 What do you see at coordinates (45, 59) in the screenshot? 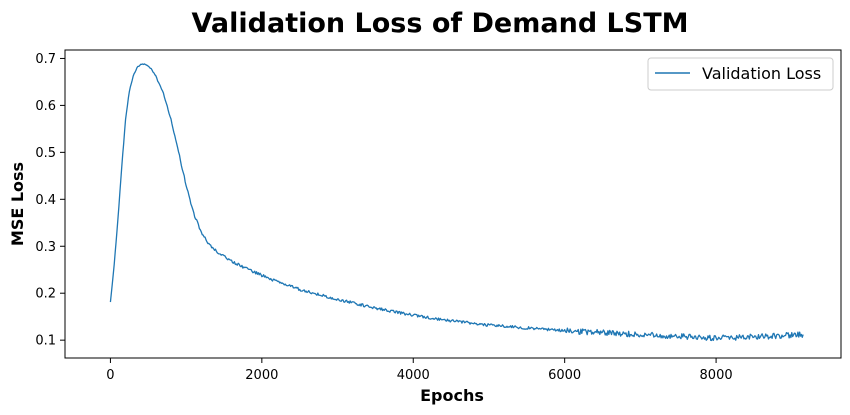
I see `y-tick-label: 0.7` at bounding box center [45, 59].